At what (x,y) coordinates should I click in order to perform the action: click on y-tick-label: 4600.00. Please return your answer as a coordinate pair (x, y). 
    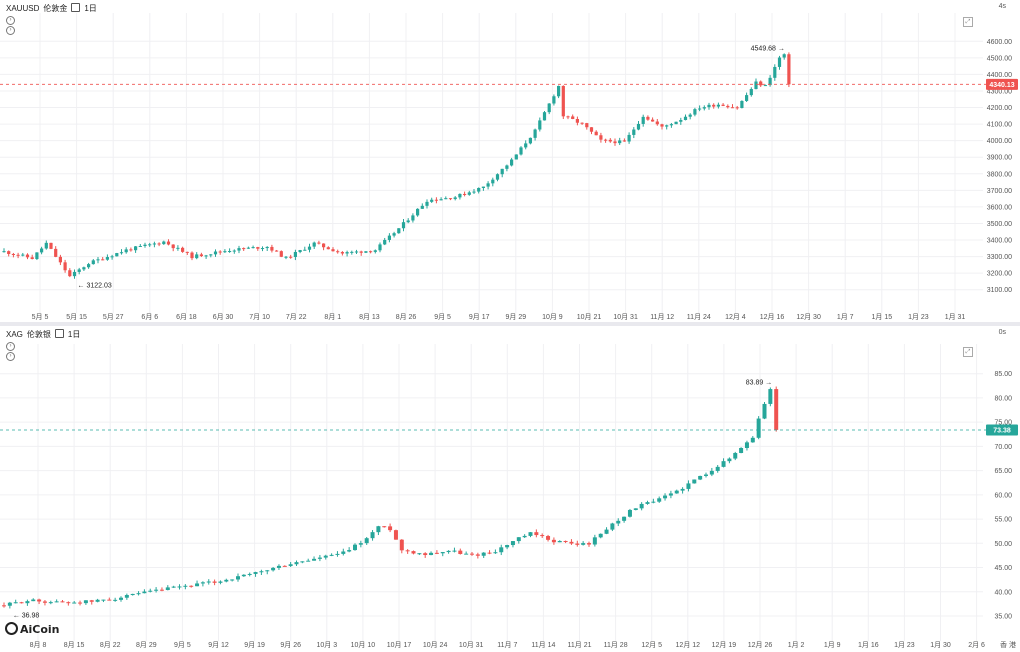
    Looking at the image, I should click on (999, 42).